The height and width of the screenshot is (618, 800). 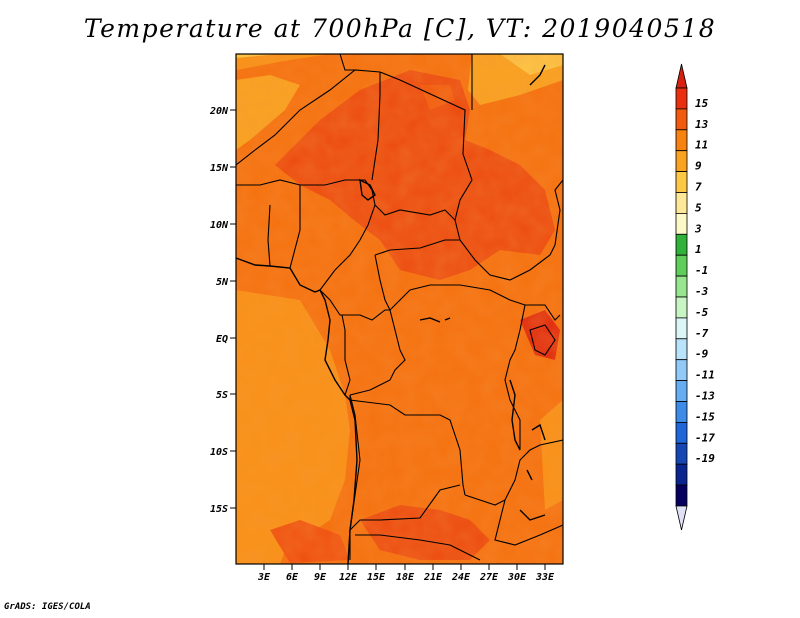 What do you see at coordinates (701, 145) in the screenshot?
I see `colorbar-label: 11` at bounding box center [701, 145].